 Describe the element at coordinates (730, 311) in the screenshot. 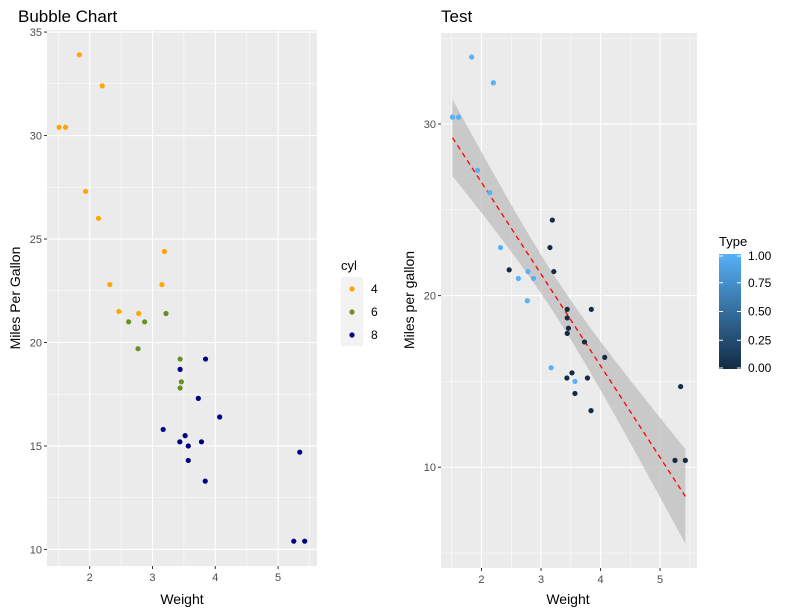

I see `colorbar` at that location.